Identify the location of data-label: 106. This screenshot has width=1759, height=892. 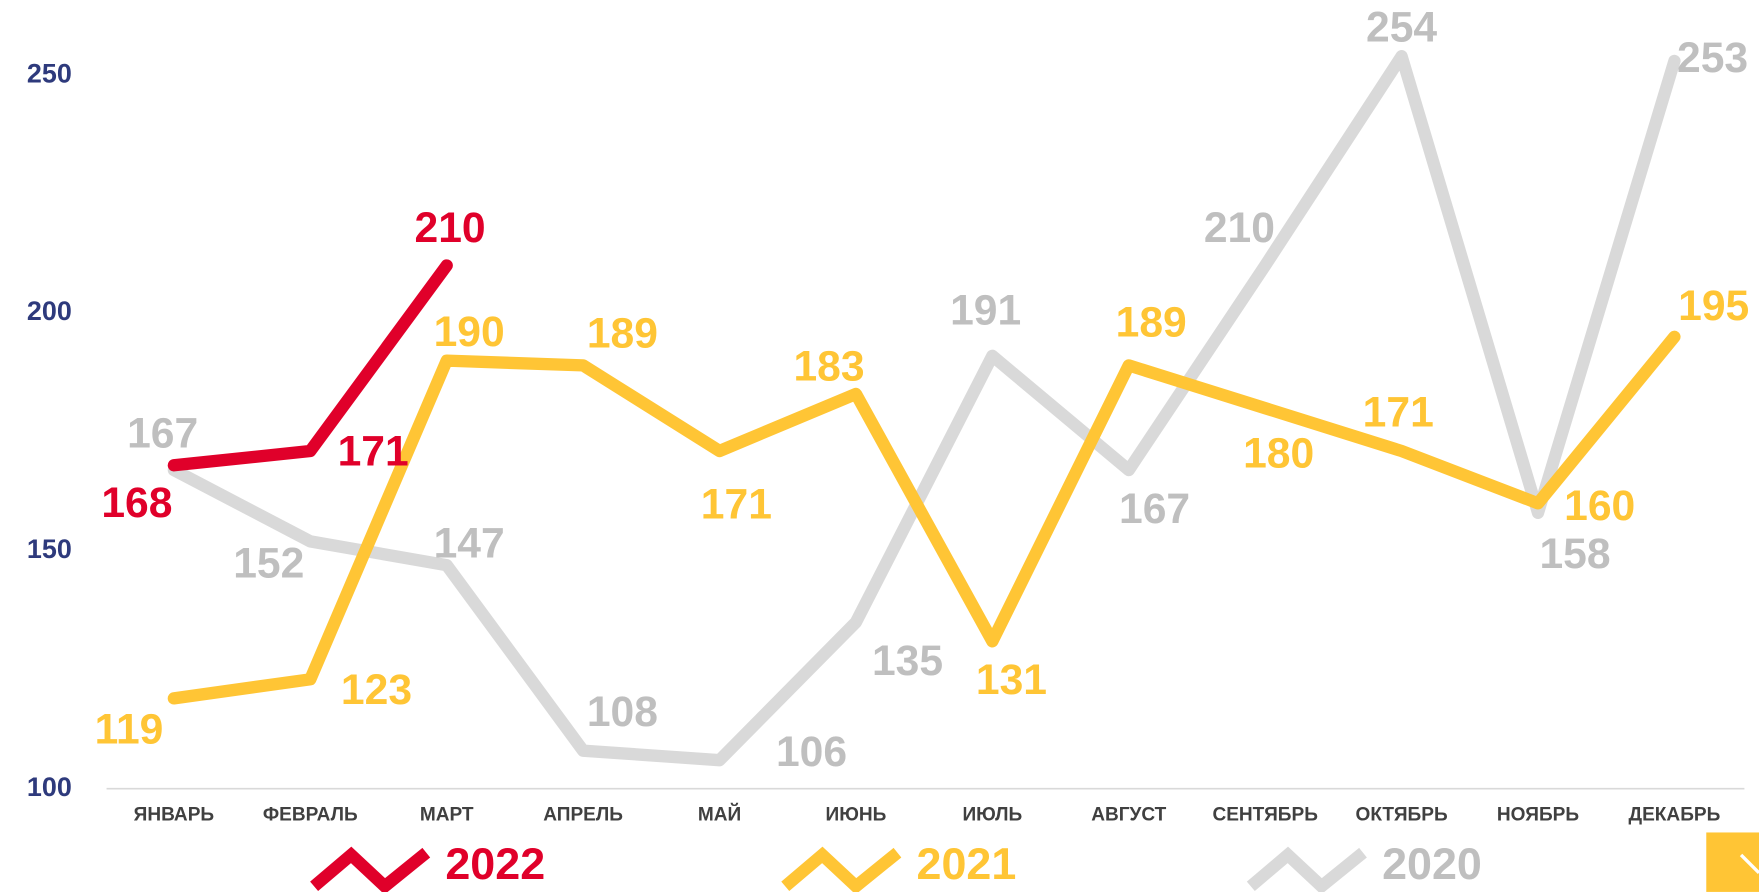
(811, 752).